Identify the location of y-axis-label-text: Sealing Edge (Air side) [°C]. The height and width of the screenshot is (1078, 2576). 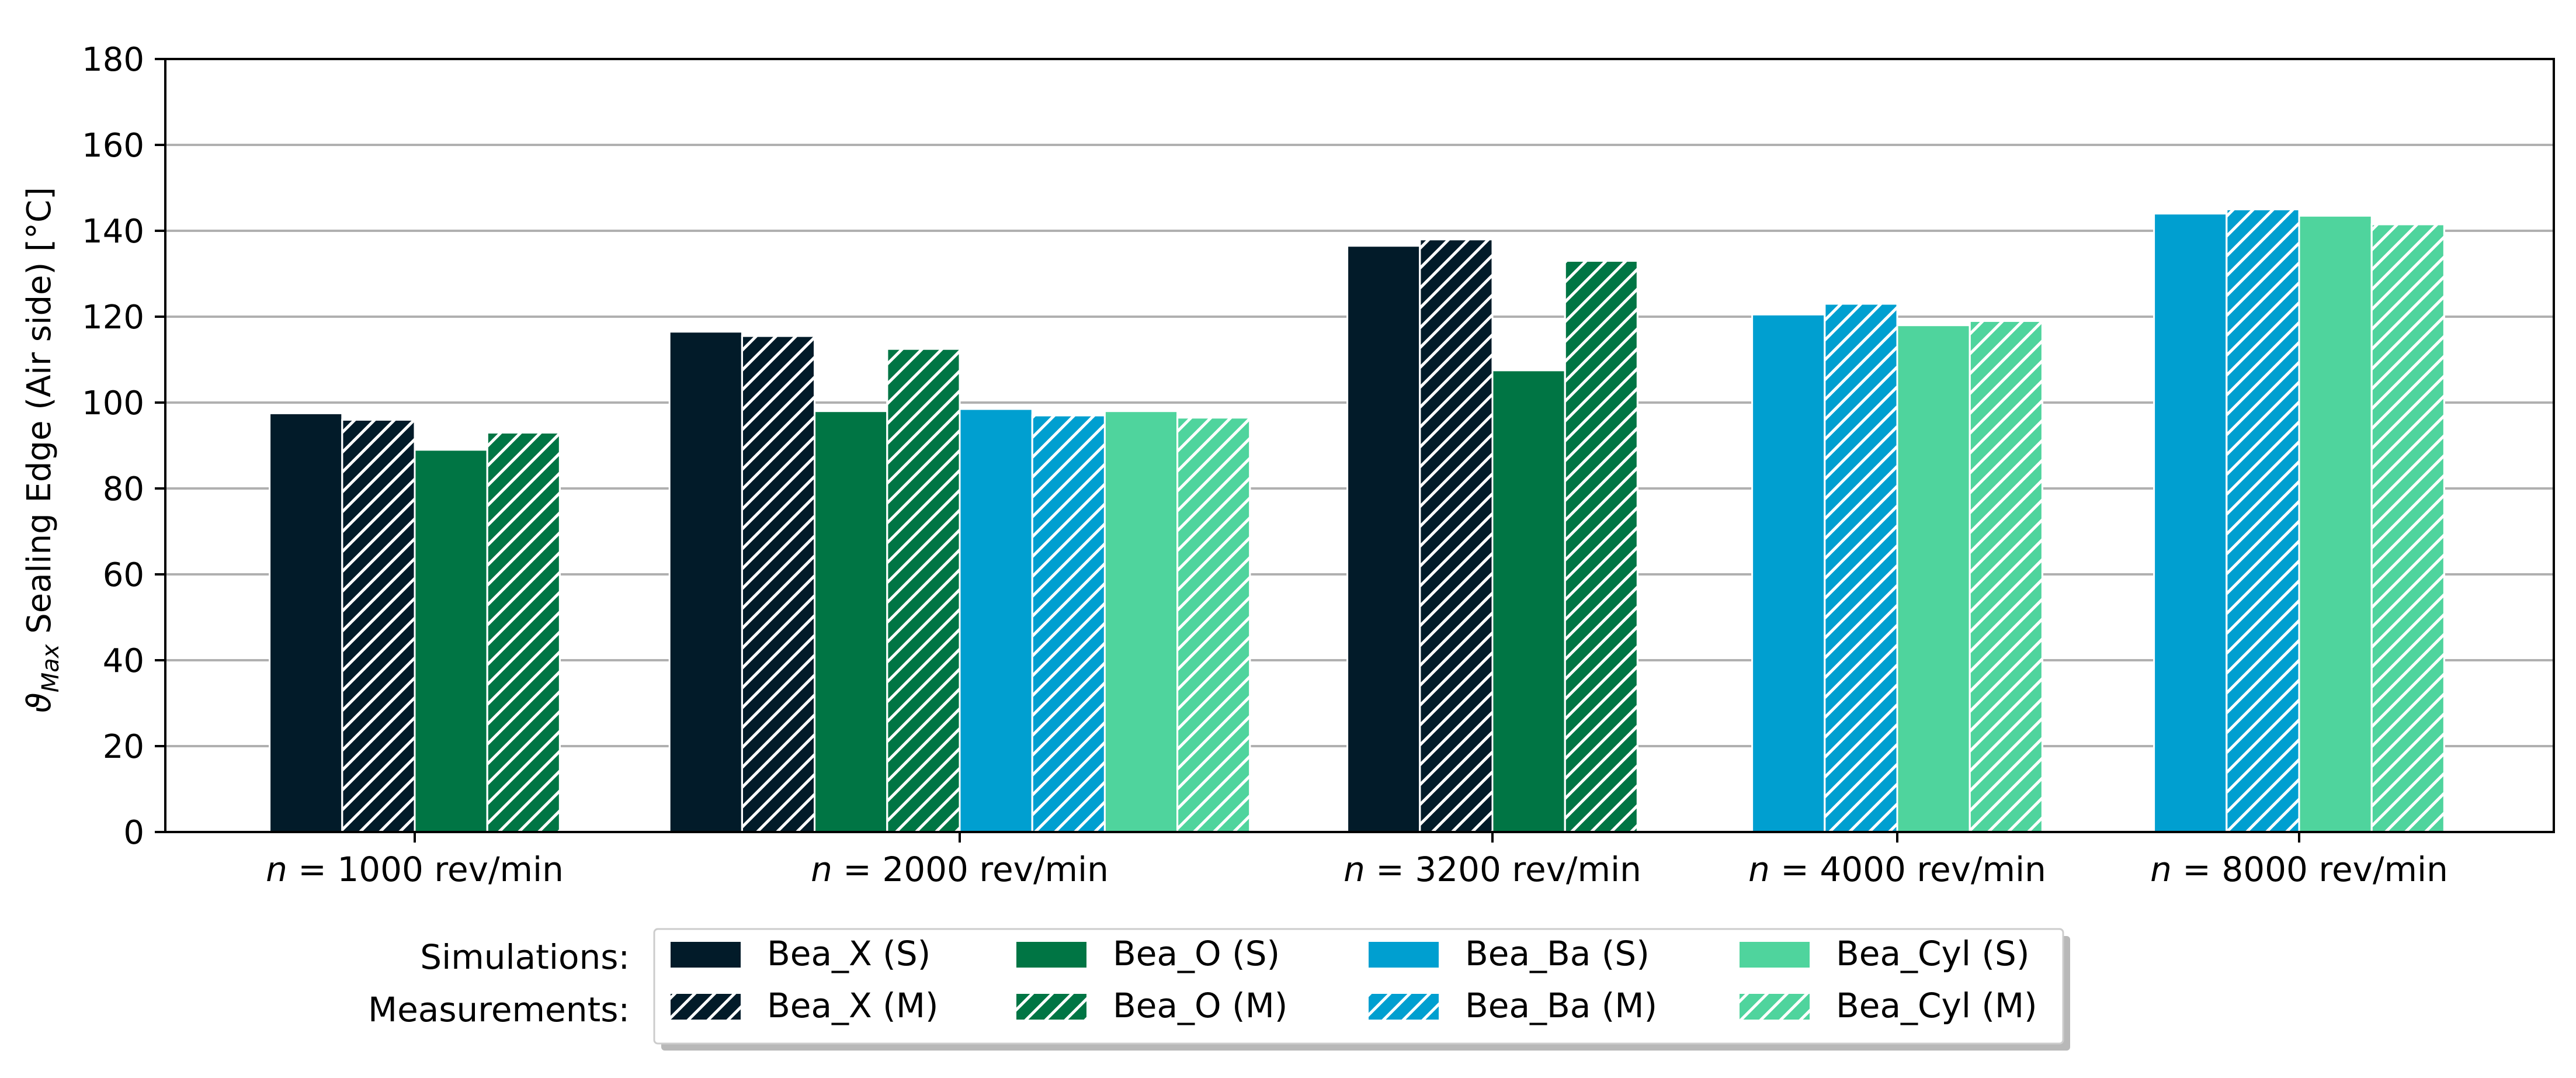
(39, 415).